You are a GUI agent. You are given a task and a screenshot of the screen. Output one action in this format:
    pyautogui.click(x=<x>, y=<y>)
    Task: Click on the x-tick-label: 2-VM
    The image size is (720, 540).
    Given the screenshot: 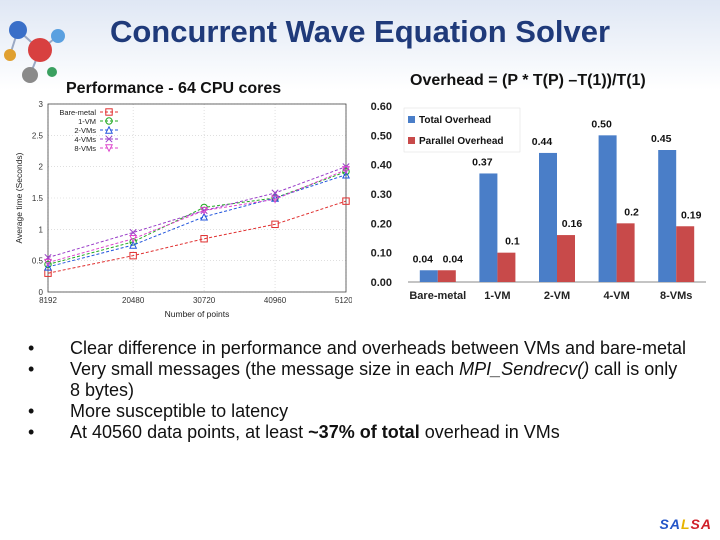 What is the action you would take?
    pyautogui.click(x=557, y=296)
    